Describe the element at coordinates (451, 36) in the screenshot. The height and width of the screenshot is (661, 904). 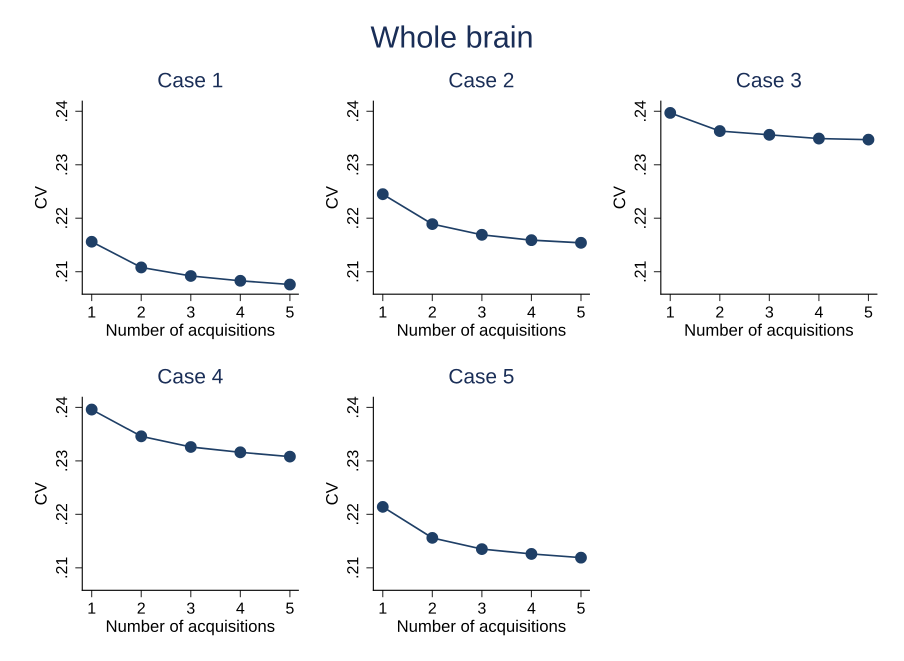
I see `text: Whole brain` at that location.